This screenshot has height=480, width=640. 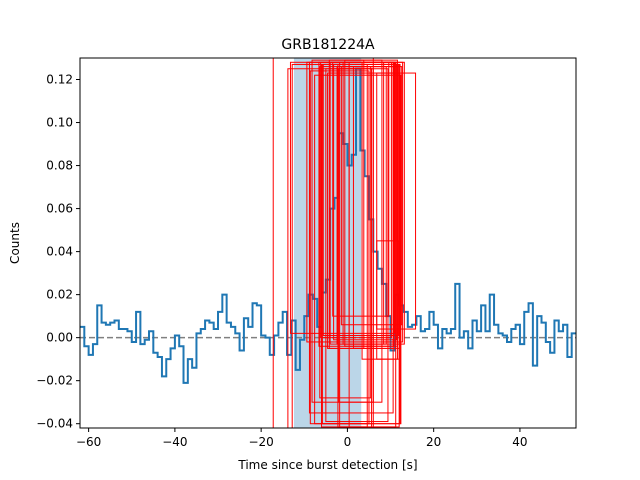 I want to click on y-tick-label: 0.06, so click(x=59, y=209).